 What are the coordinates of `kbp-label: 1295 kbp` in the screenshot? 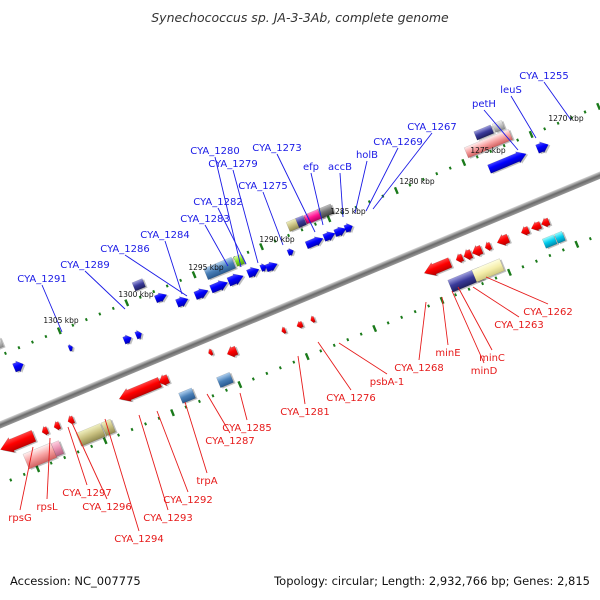 It's located at (206, 267).